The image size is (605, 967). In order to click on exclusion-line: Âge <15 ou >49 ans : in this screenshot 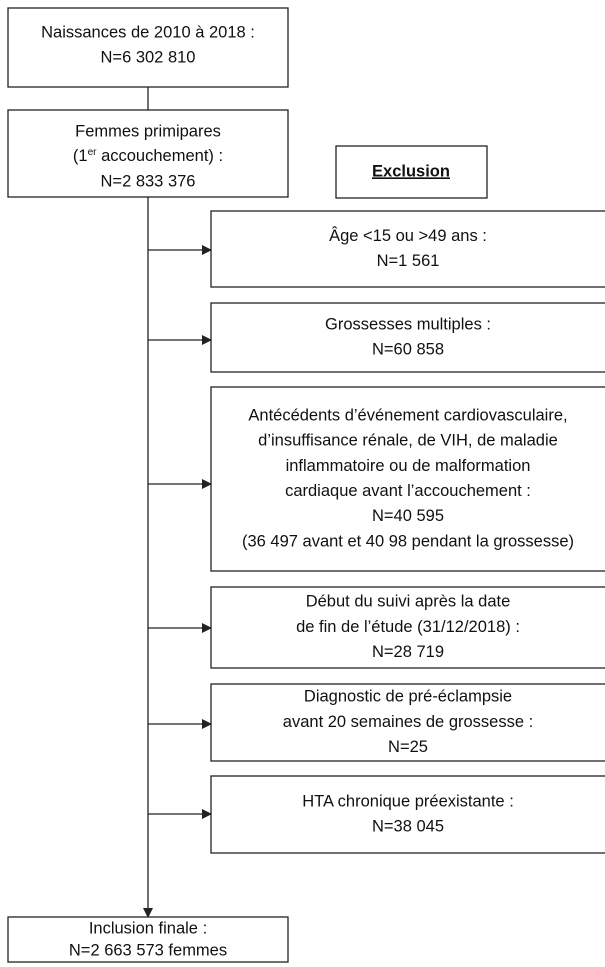, I will do `click(408, 235)`.